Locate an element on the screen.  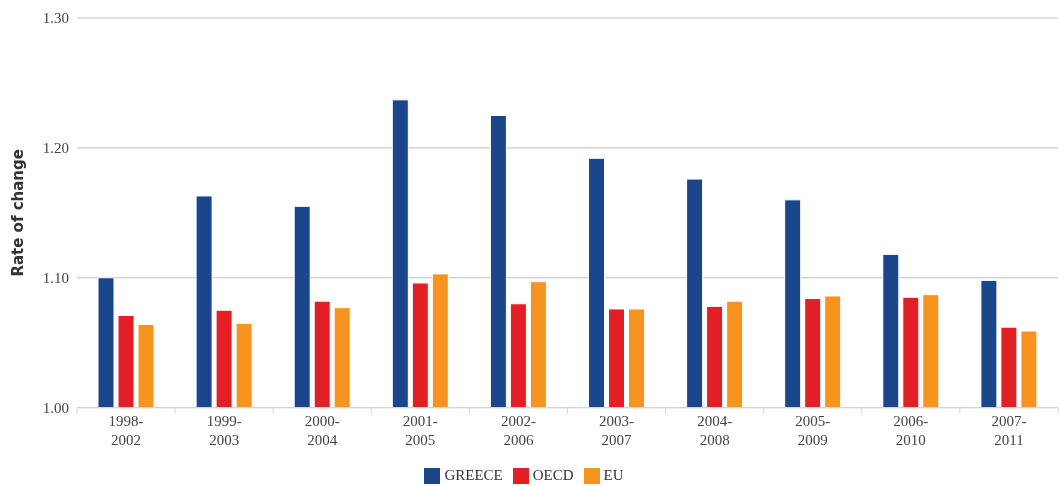
legend-label: GREECE is located at coordinates (473, 474).